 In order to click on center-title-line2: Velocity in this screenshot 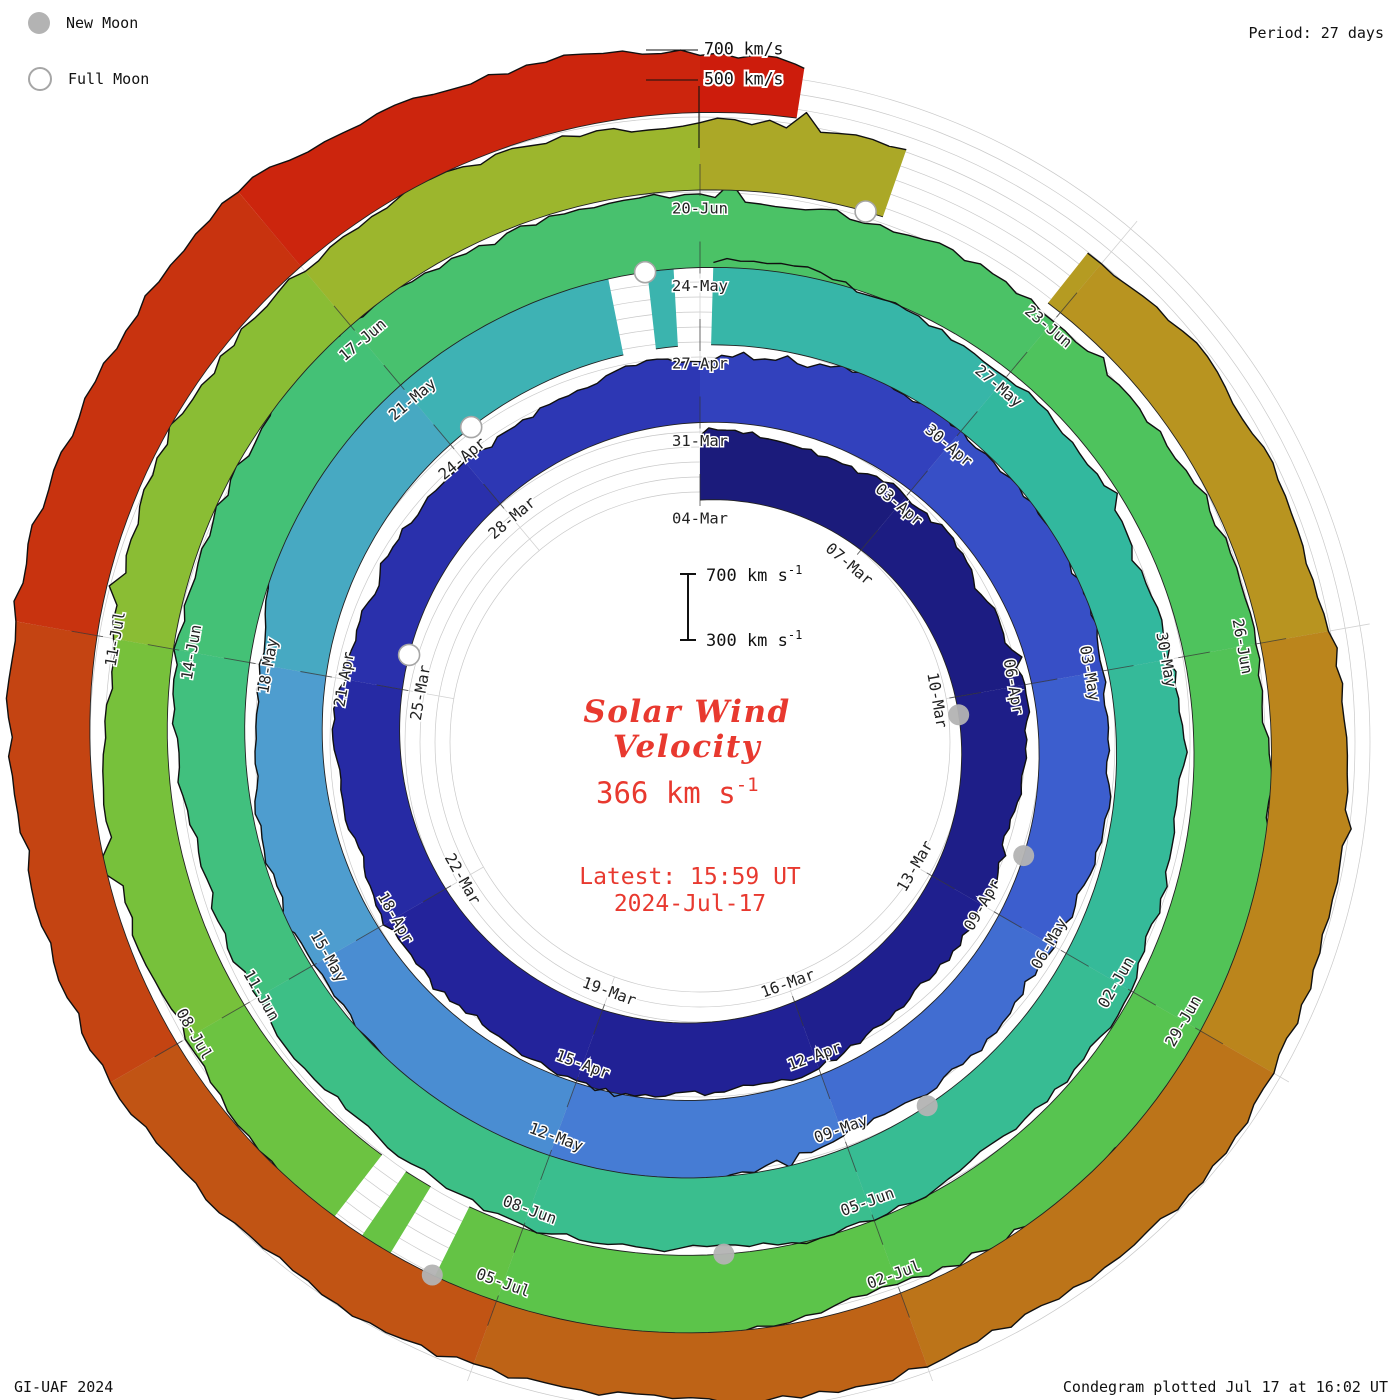, I will do `click(687, 747)`.